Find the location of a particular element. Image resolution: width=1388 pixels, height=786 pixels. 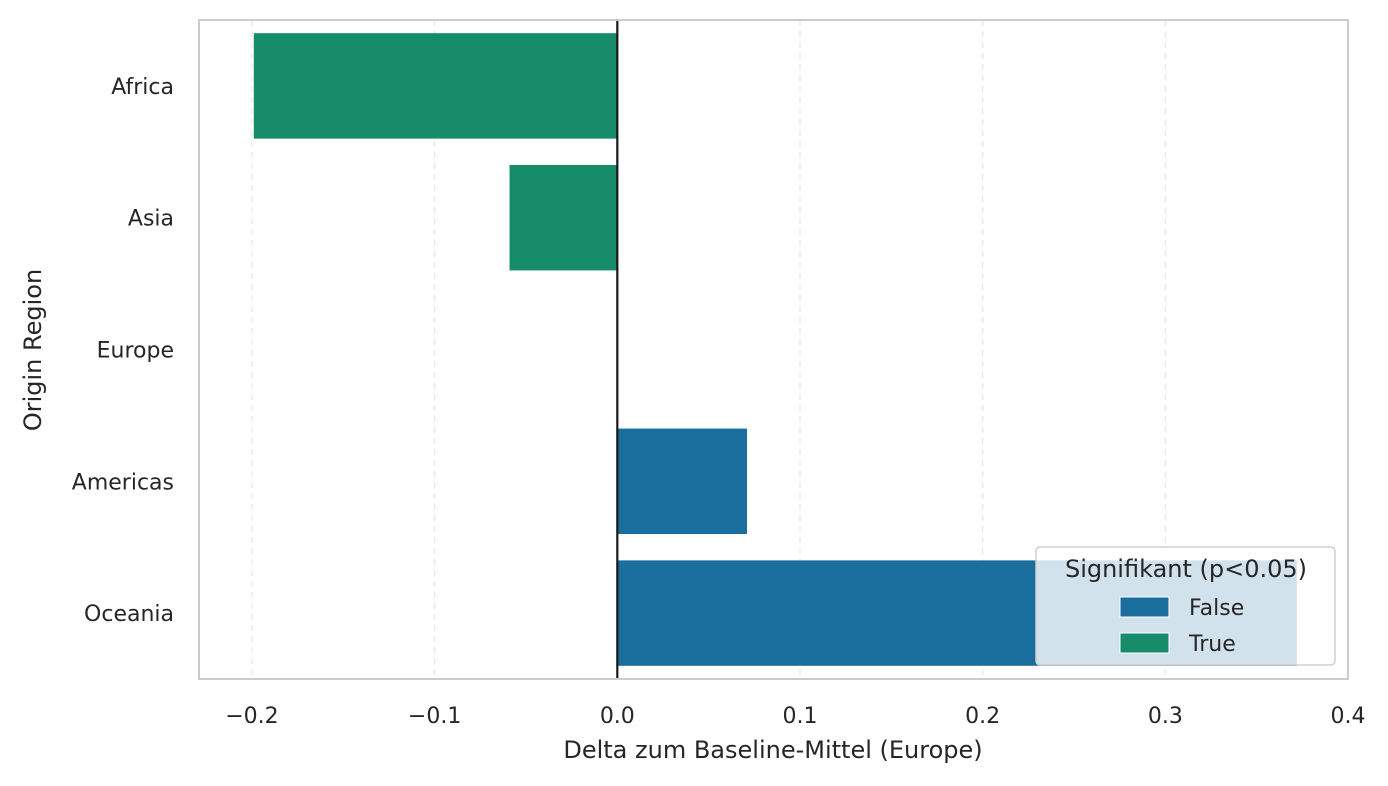

x-tick-labels: −0.2 −0.1 0.0 0.1 0.2 0.3 0.4 is located at coordinates (795, 716).